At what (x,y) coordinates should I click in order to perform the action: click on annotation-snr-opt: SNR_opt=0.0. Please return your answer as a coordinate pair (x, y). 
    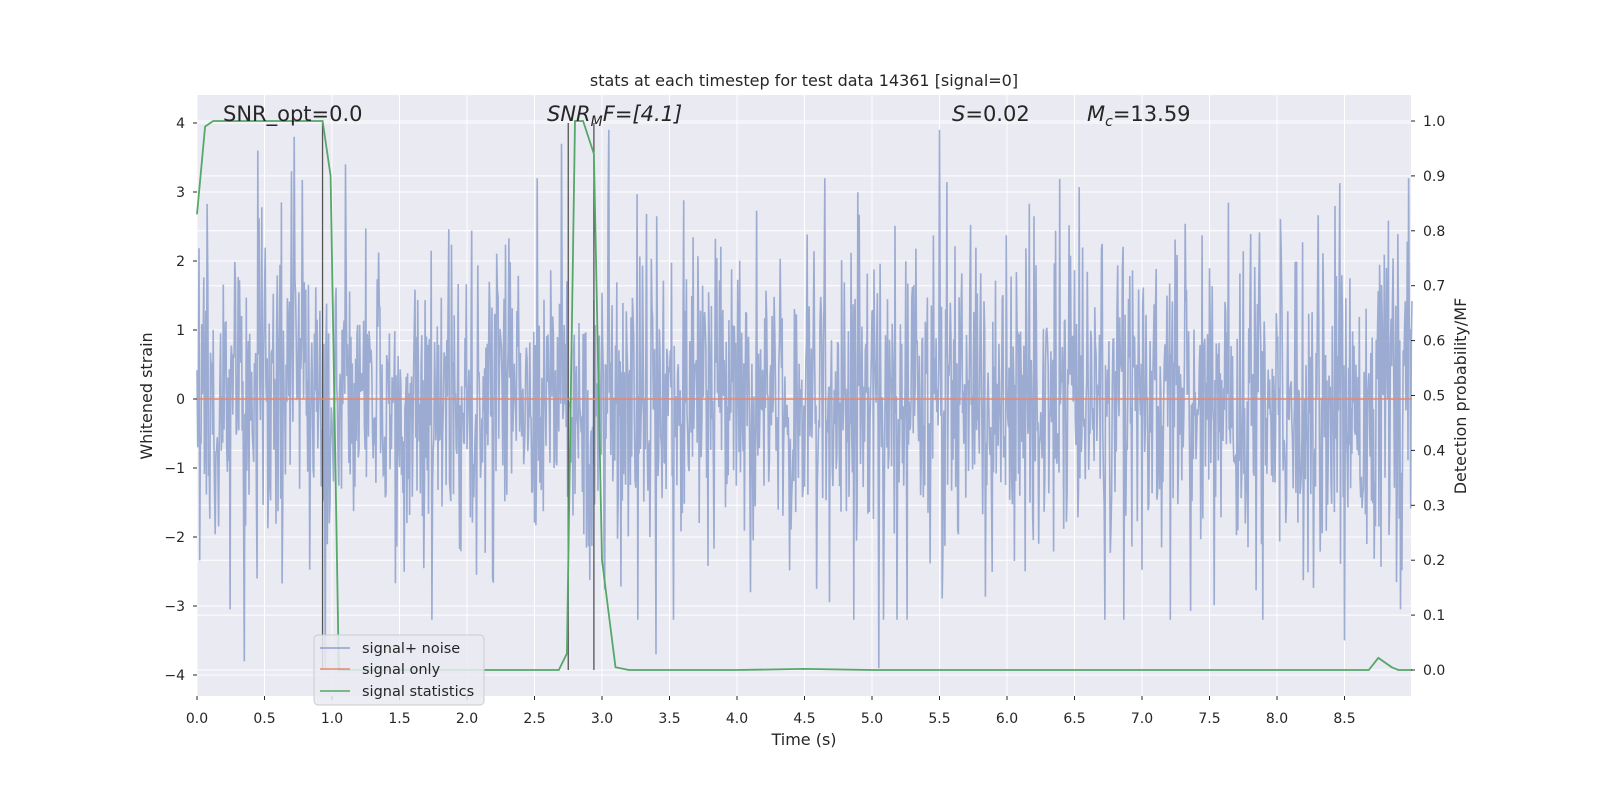
    Looking at the image, I should click on (293, 114).